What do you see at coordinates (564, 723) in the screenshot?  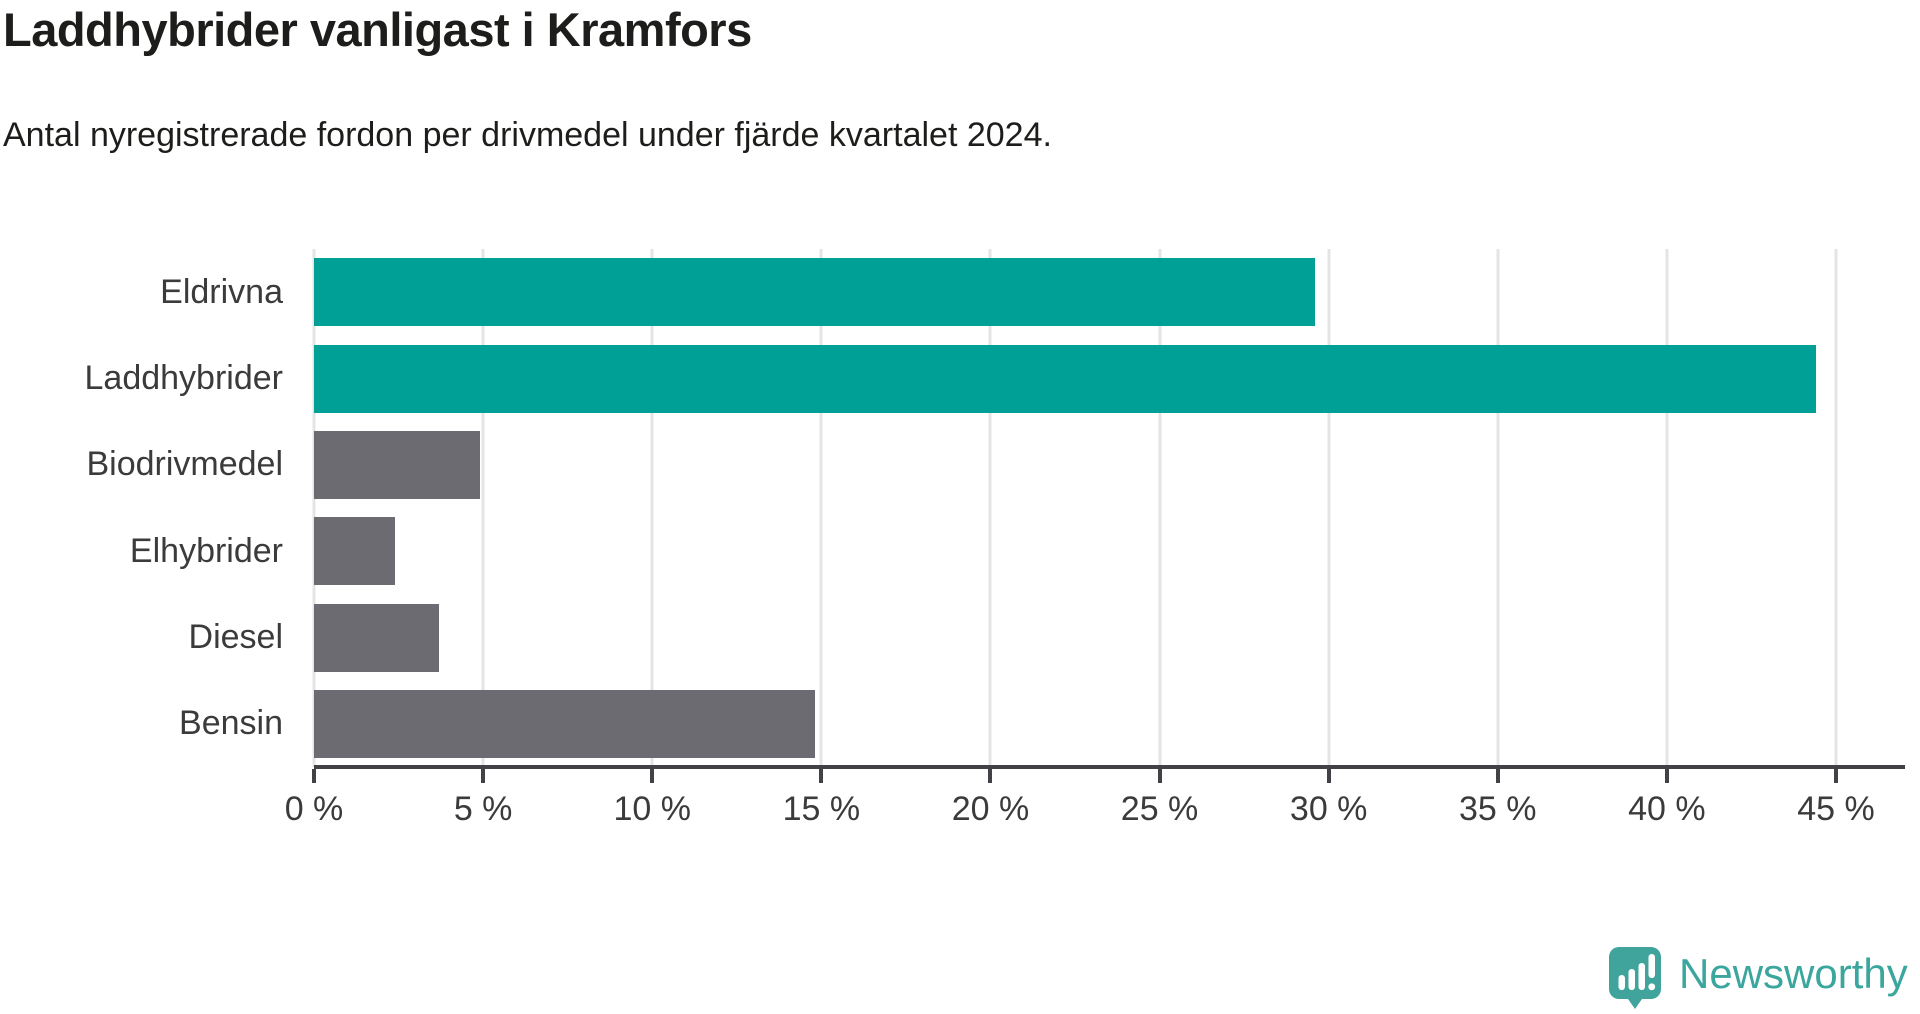 I see `bar-bensin` at bounding box center [564, 723].